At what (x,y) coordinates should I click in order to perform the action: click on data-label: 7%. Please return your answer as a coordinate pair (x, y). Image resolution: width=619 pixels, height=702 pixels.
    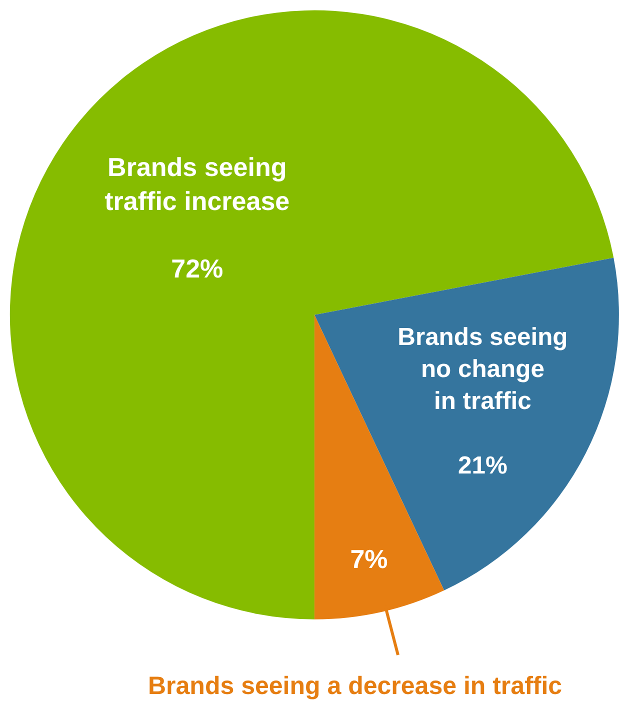
    Looking at the image, I should click on (369, 559).